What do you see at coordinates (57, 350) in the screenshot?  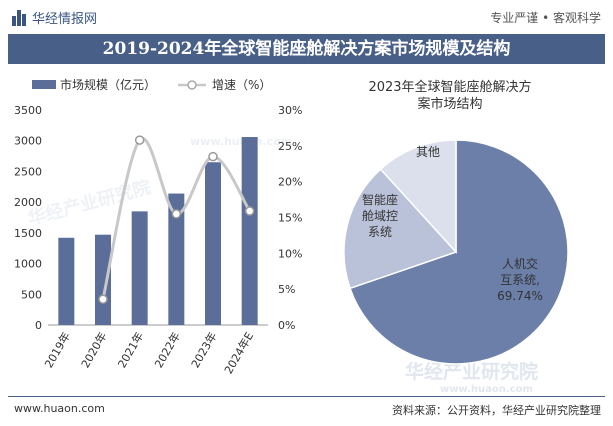 I see `x-tick-label: 2019年` at bounding box center [57, 350].